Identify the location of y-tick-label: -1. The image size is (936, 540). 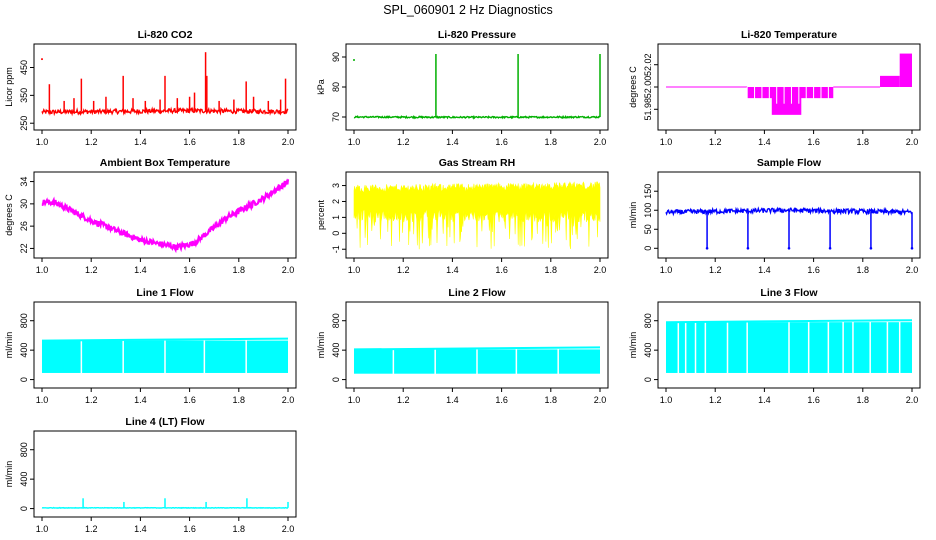
(336, 249).